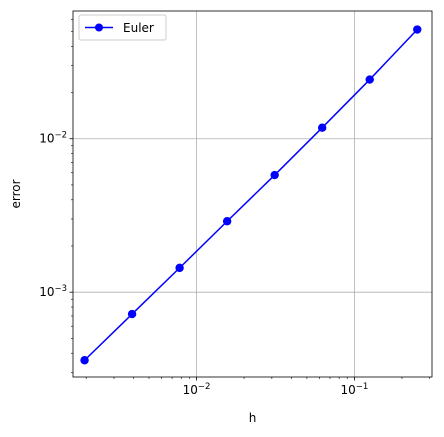 This screenshot has height=437, width=444. I want to click on legend: Euler, so click(122, 27).